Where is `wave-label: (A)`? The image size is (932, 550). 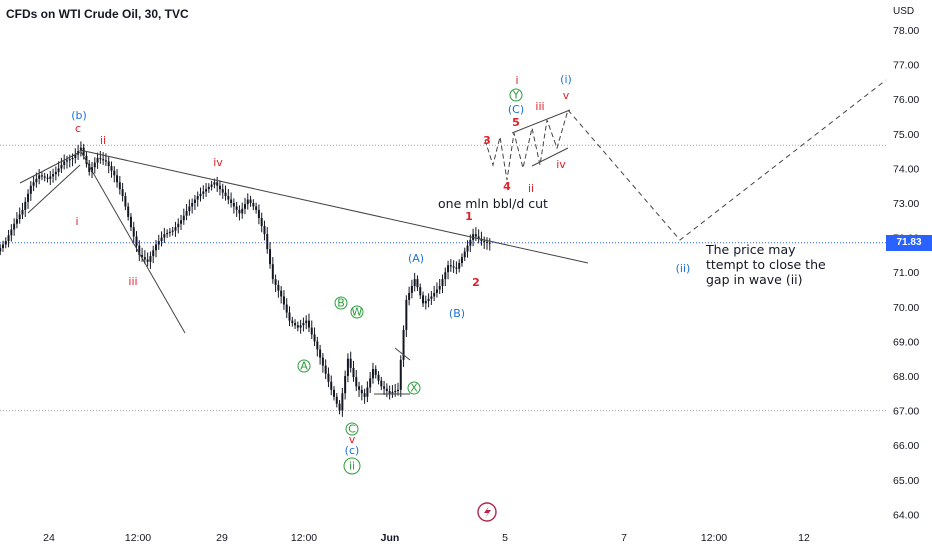
wave-label: (A) is located at coordinates (416, 258).